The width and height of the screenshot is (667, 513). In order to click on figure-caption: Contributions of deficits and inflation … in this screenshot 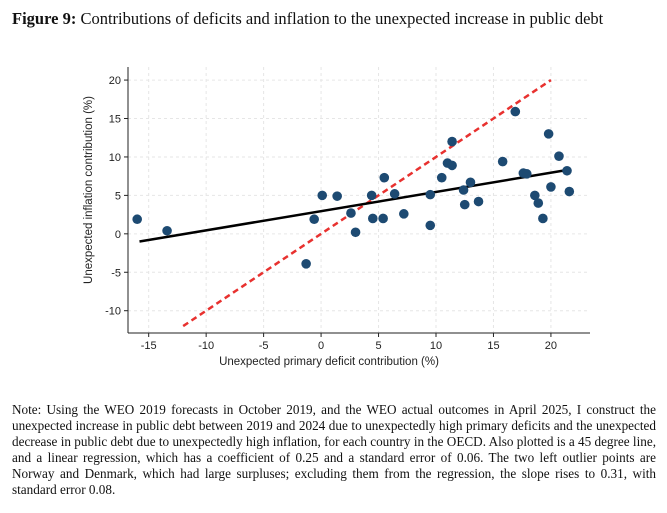, I will do `click(342, 18)`.